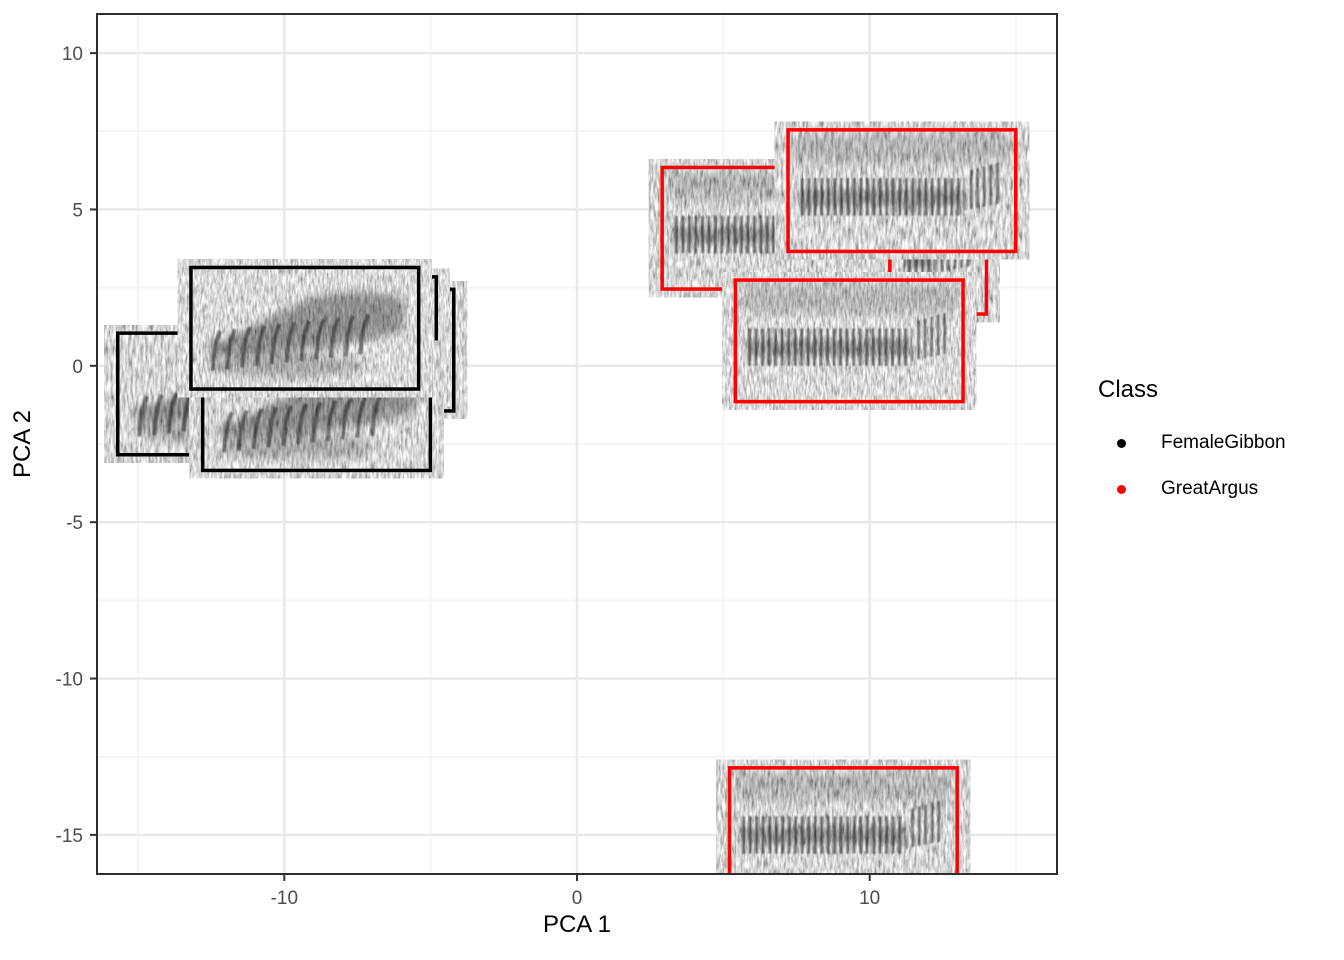 This screenshot has height=960, width=1344. I want to click on y-tick-label: 10, so click(72, 54).